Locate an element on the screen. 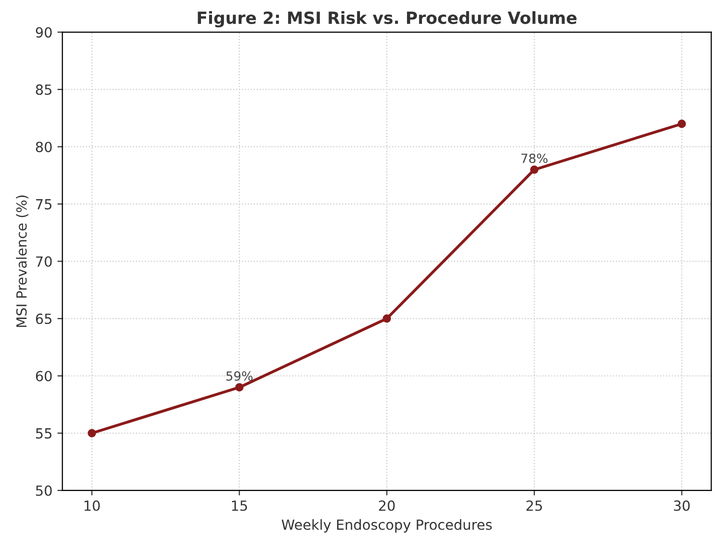 The image size is (717, 536). y-tick-label: 50 is located at coordinates (44, 490).